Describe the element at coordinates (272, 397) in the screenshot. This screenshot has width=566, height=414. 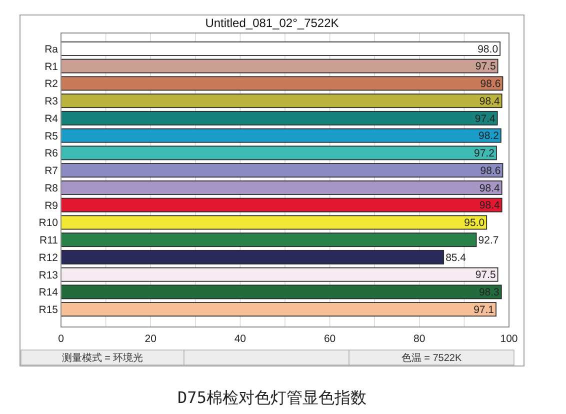
I see `caption: D75棉检对色灯管显色指数` at that location.